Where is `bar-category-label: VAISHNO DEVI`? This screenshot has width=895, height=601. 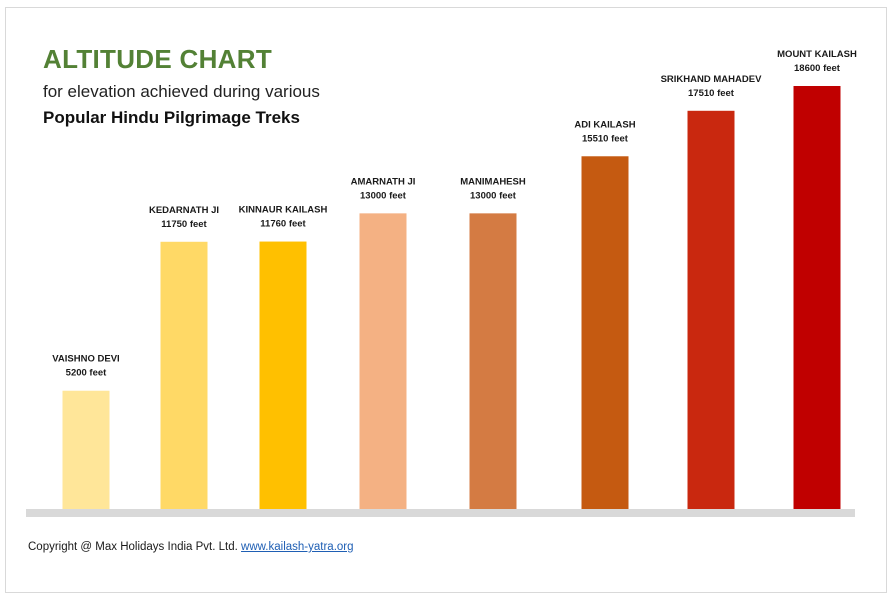 bar-category-label: VAISHNO DEVI is located at coordinates (85, 359).